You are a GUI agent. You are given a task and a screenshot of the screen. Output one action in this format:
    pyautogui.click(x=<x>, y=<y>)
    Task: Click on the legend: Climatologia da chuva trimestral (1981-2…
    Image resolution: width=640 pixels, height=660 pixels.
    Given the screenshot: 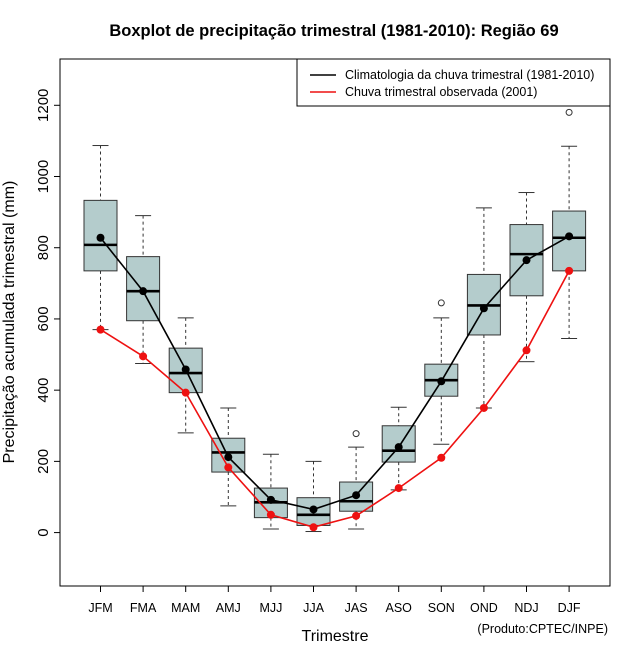 What is the action you would take?
    pyautogui.click(x=453, y=82)
    